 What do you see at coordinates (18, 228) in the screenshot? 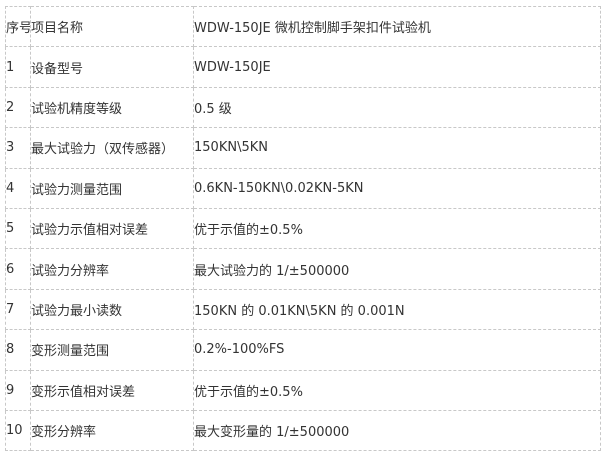
I see `cell-index: 5` at bounding box center [18, 228].